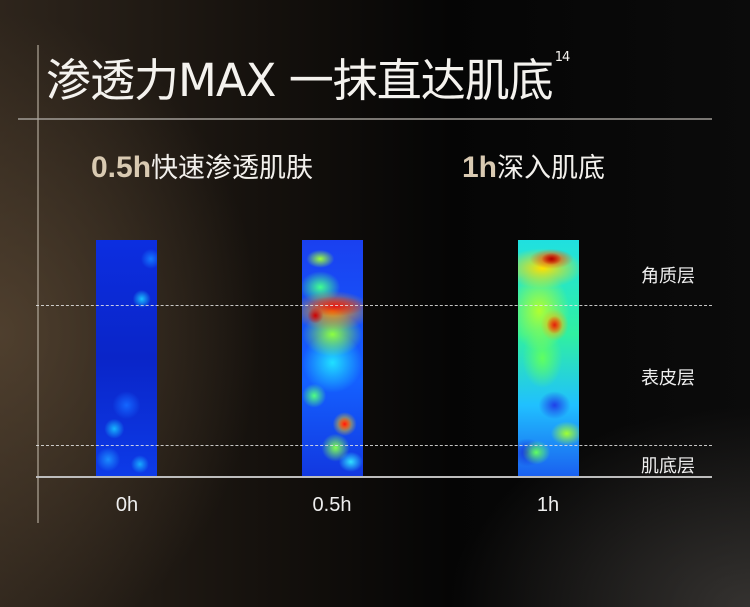  Describe the element at coordinates (374, 305) in the screenshot. I see `layer-divider-stratum-corneum` at that location.